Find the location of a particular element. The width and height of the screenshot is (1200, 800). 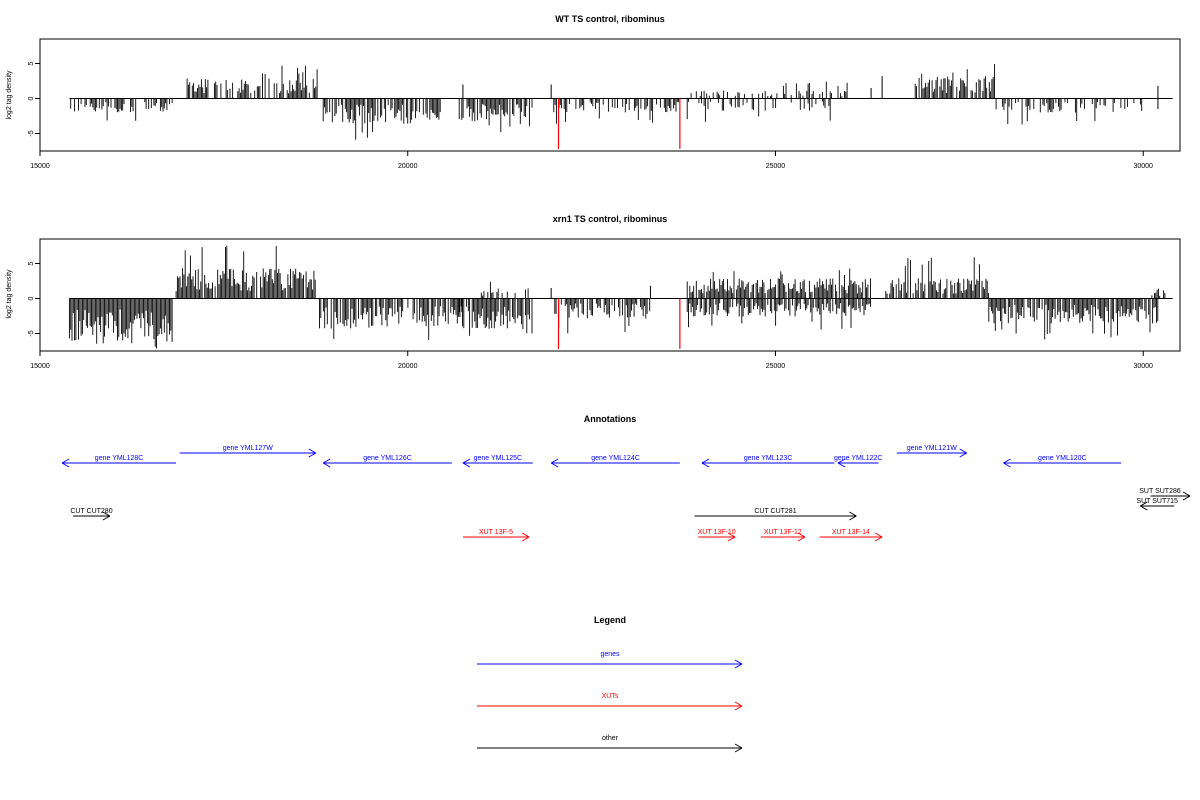

gene-feature: gene YML125C is located at coordinates (497, 461).